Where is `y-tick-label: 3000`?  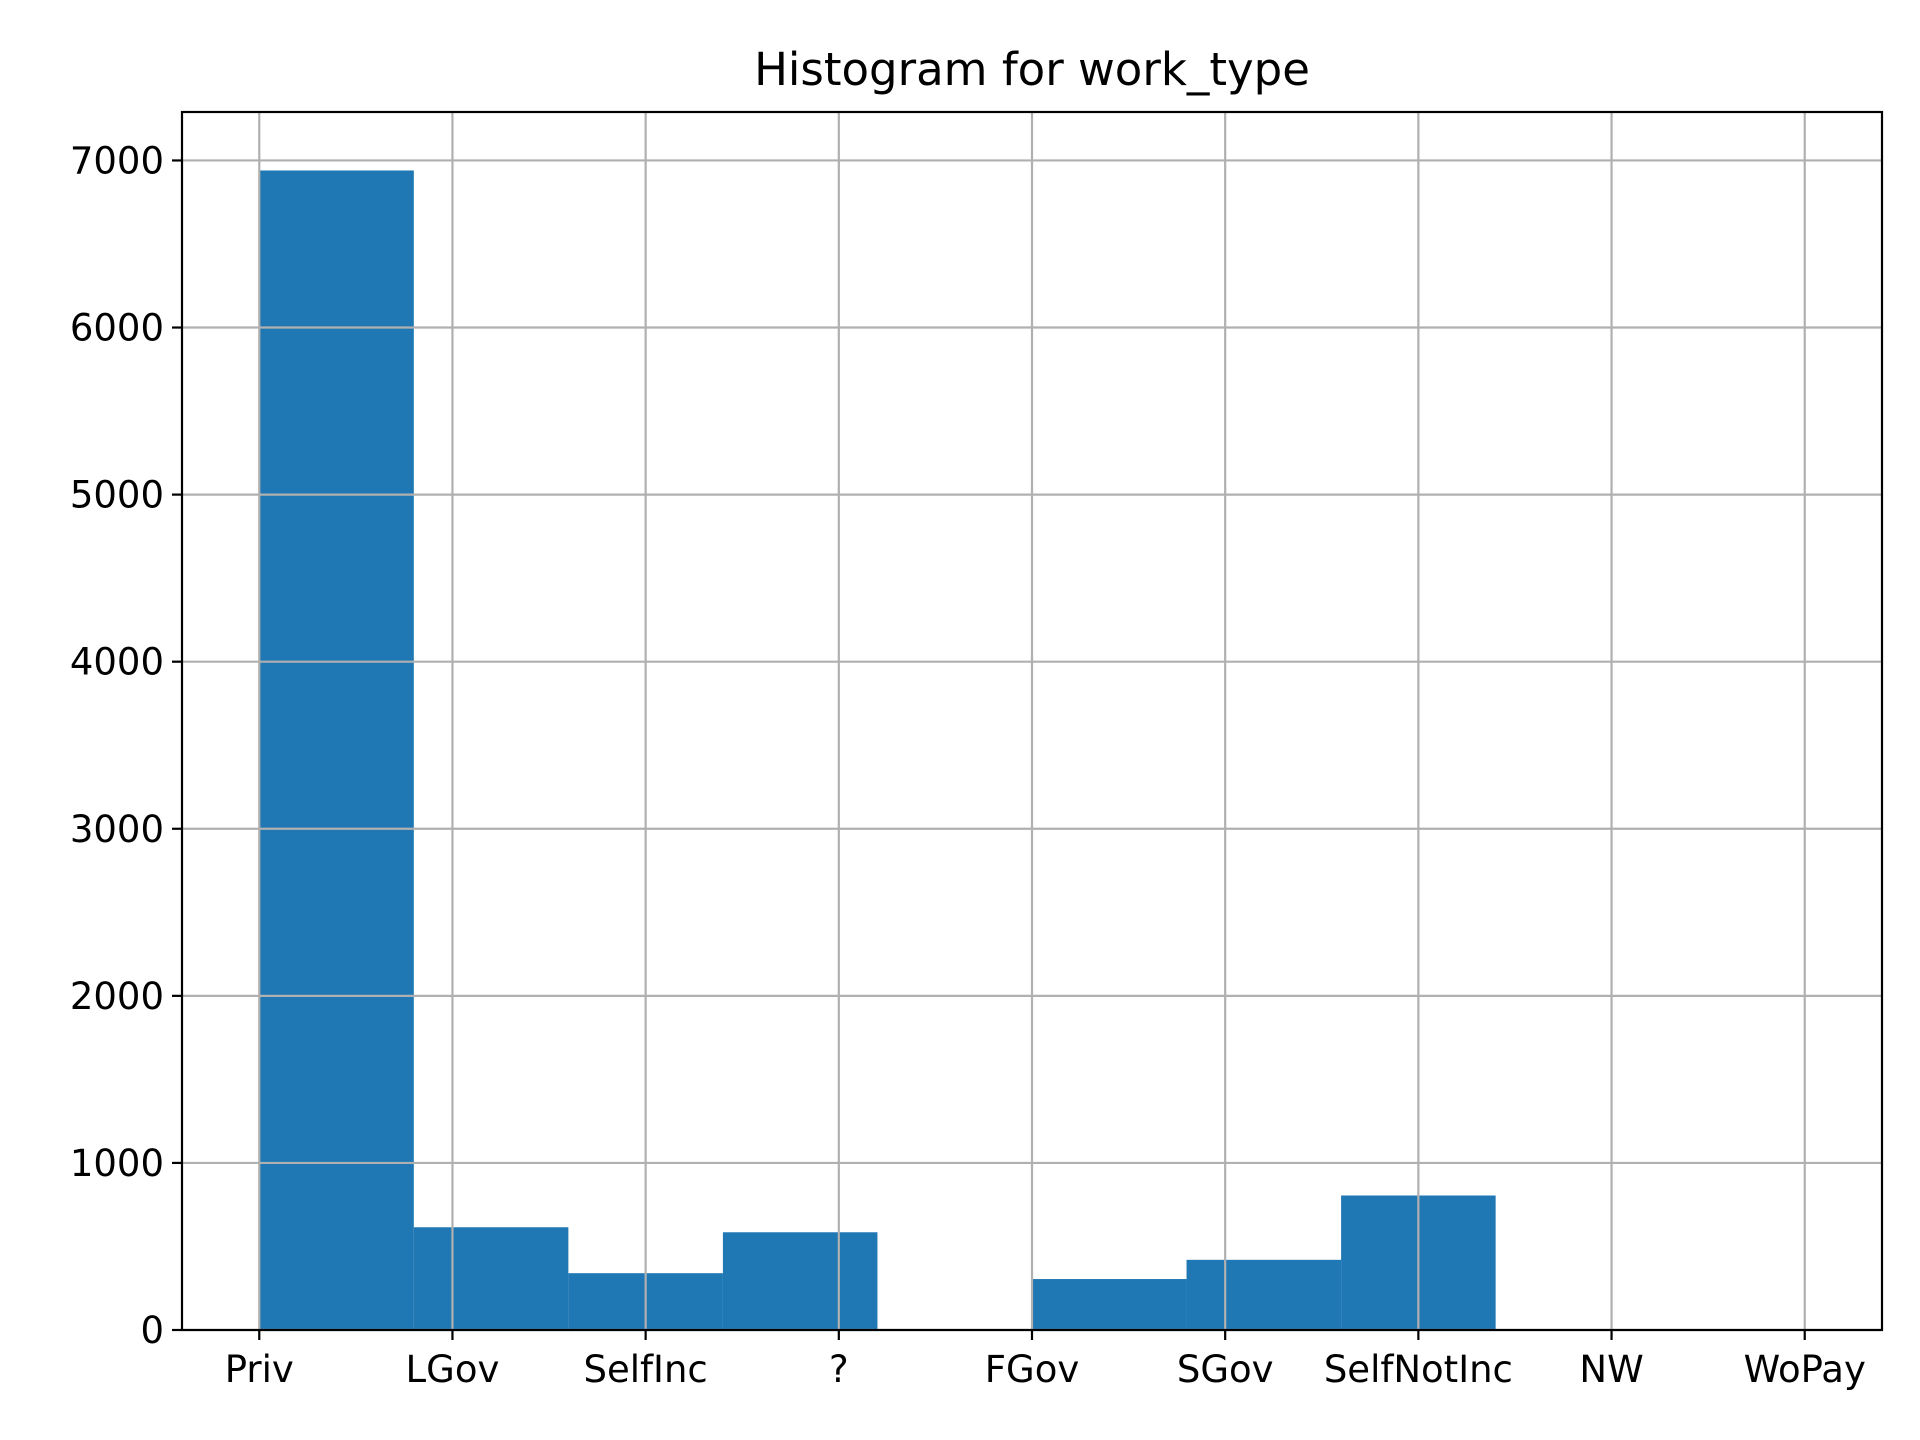
y-tick-label: 3000 is located at coordinates (117, 829).